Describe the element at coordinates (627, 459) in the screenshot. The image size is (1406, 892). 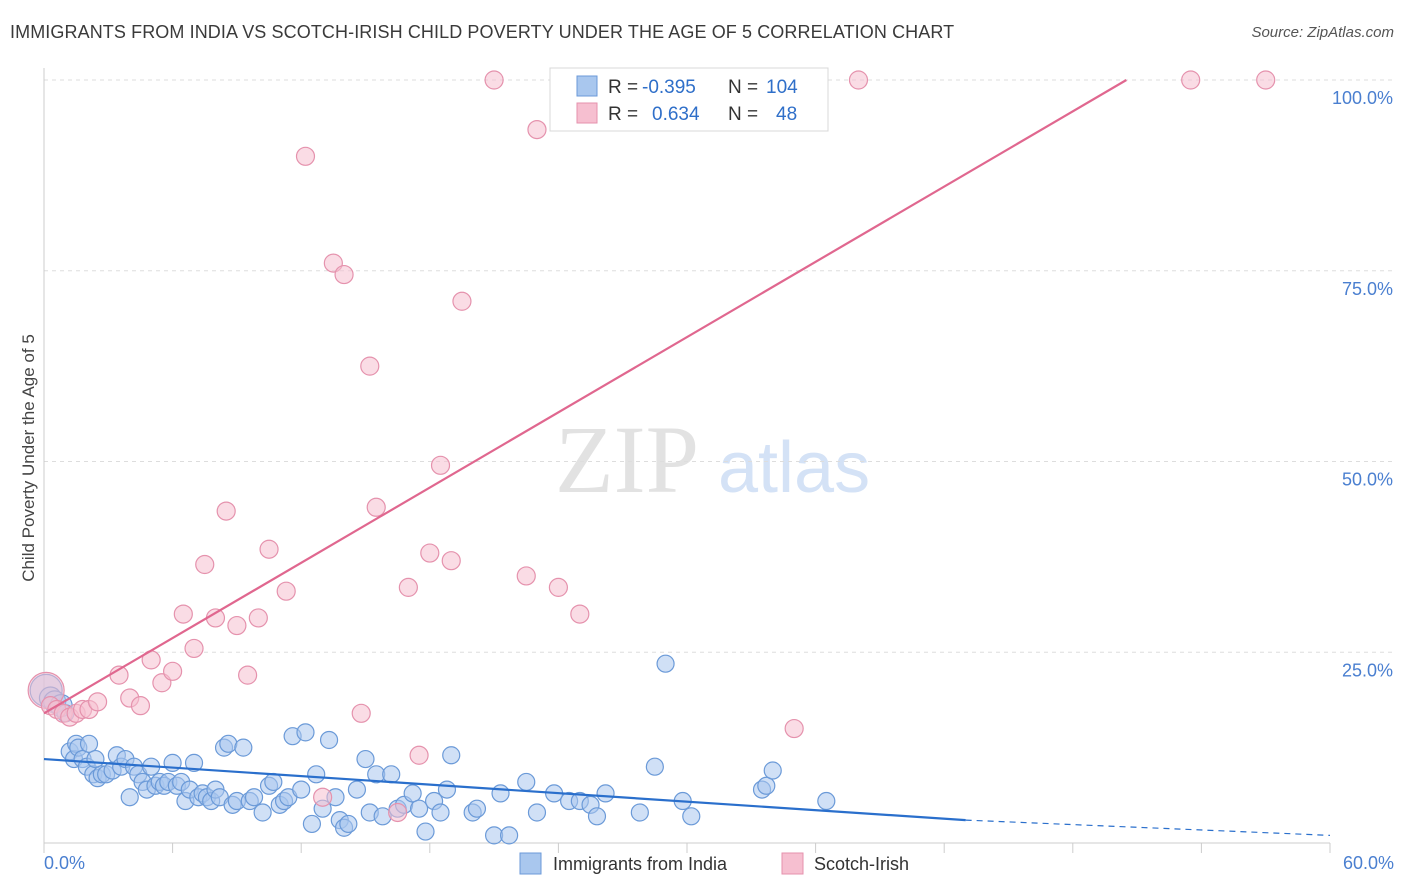
I see `watermark-zip: ZIP` at that location.